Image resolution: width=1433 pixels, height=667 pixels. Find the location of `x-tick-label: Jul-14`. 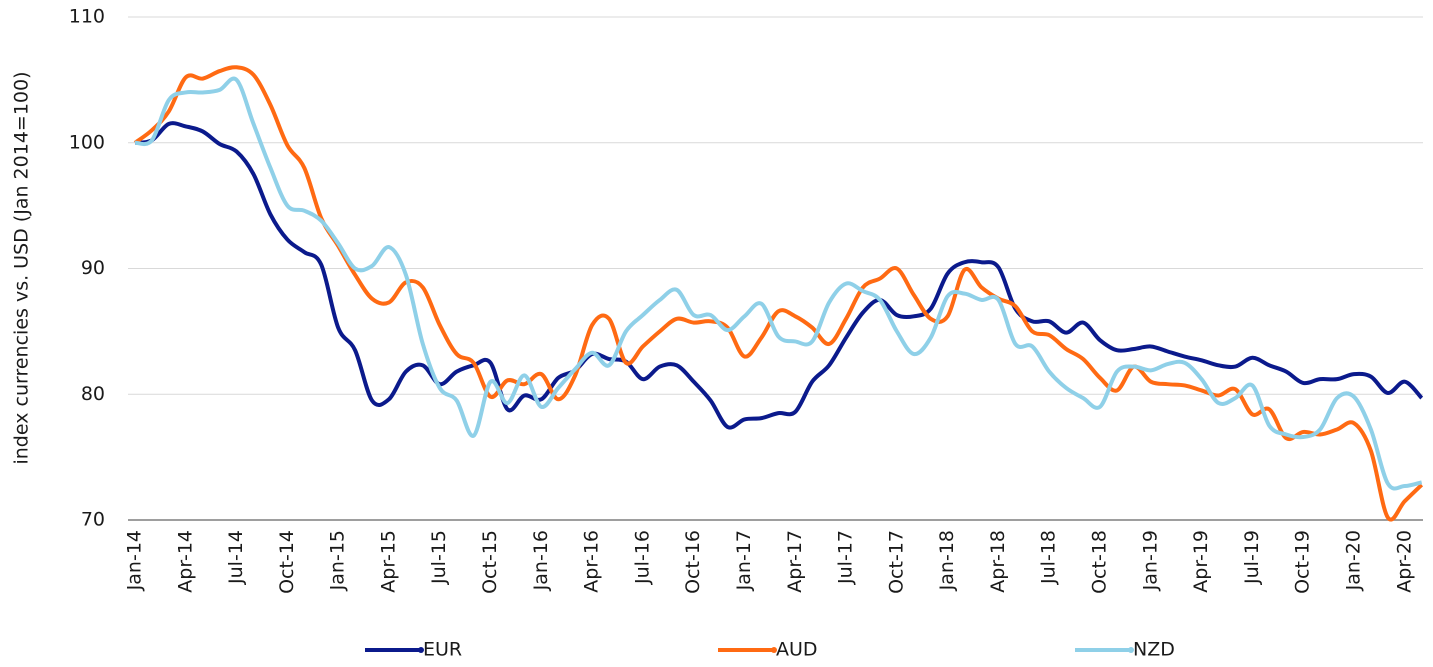

x-tick-label: Jul-14 is located at coordinates (236, 557).